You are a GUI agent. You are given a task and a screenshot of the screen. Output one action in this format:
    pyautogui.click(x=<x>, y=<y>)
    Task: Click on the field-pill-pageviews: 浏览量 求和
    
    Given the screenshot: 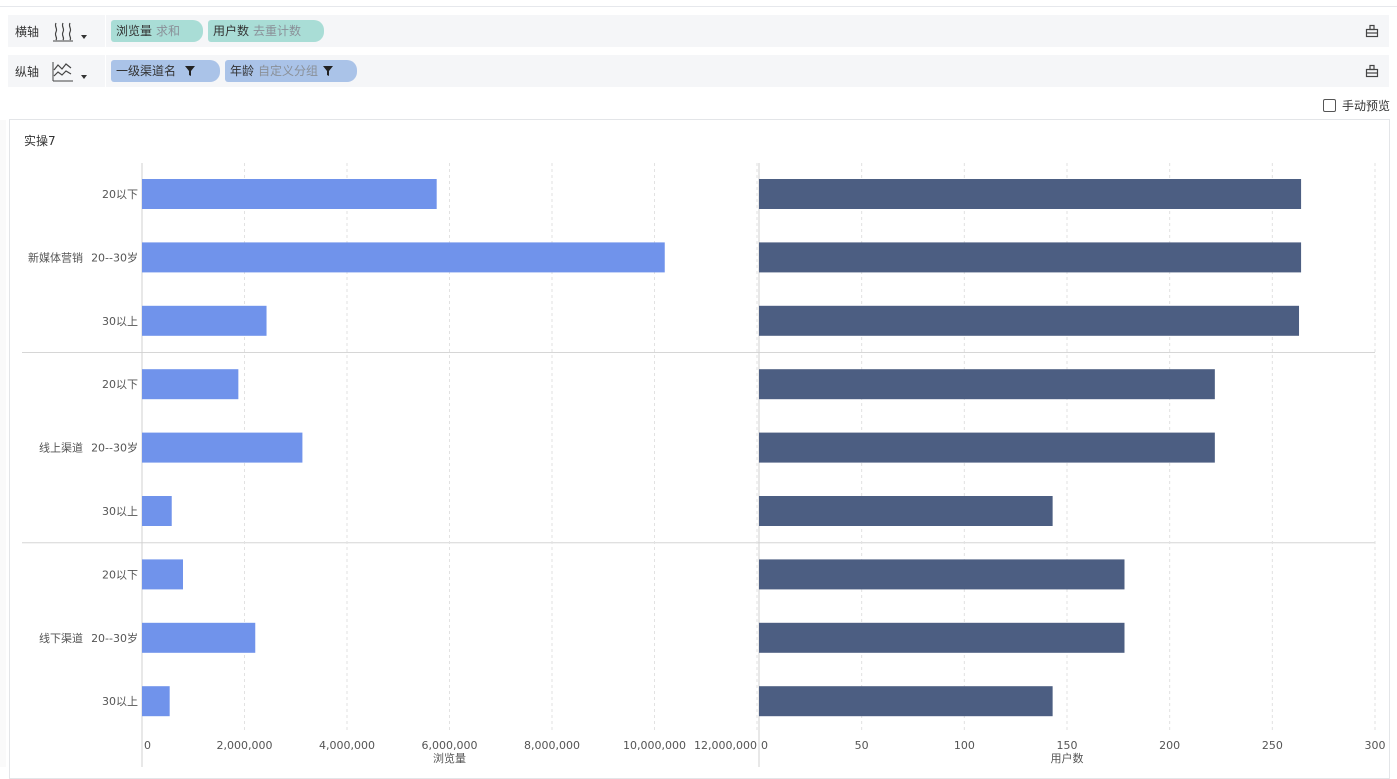 What is the action you would take?
    pyautogui.click(x=157, y=31)
    